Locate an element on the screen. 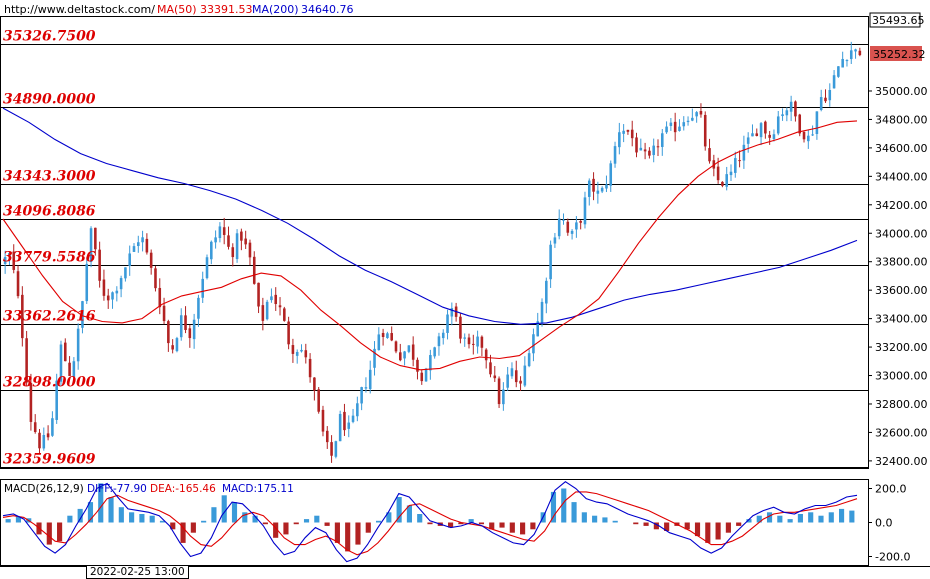  macd-diff-line is located at coordinates (430, 522).